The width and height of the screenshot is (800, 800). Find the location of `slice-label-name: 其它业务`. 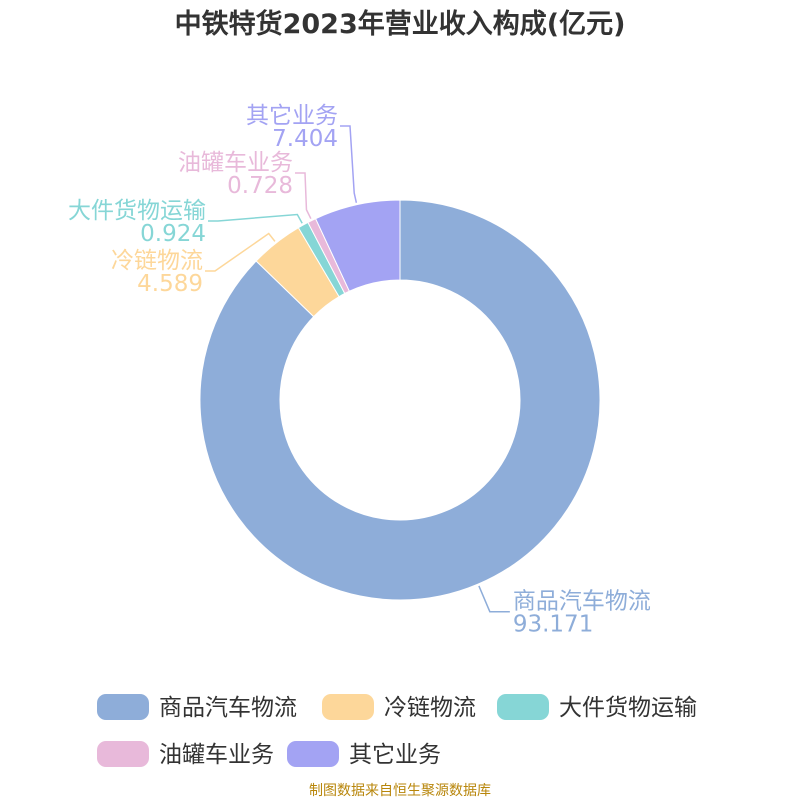

slice-label-name: 其它业务 is located at coordinates (292, 116).